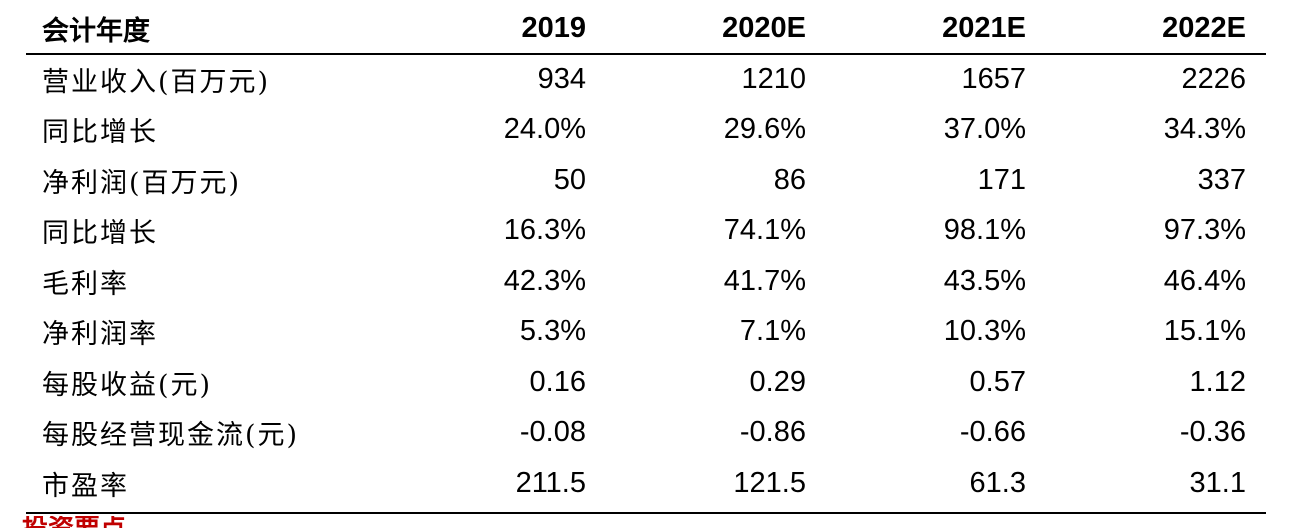 This screenshot has height=528, width=1302. What do you see at coordinates (764, 280) in the screenshot?
I see `table-cell: 41.7%` at bounding box center [764, 280].